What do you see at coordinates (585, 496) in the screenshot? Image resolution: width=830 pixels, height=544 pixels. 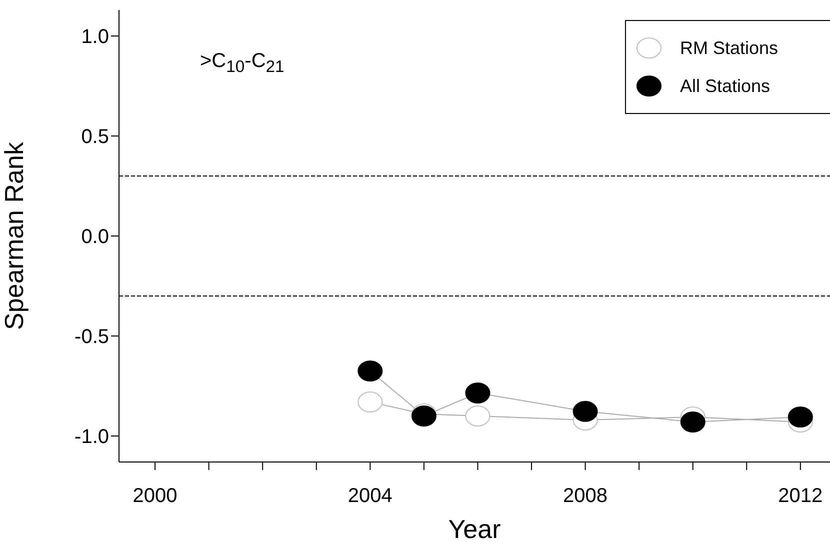 I see `x-tick-label: 2008` at bounding box center [585, 496].